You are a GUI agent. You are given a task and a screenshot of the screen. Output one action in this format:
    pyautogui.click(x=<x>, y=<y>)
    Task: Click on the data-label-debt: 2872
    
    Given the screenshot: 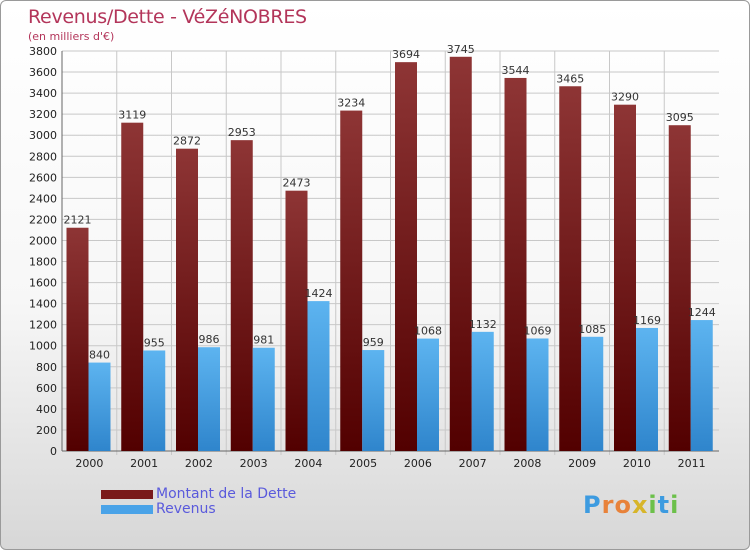 What is the action you would take?
    pyautogui.click(x=187, y=141)
    